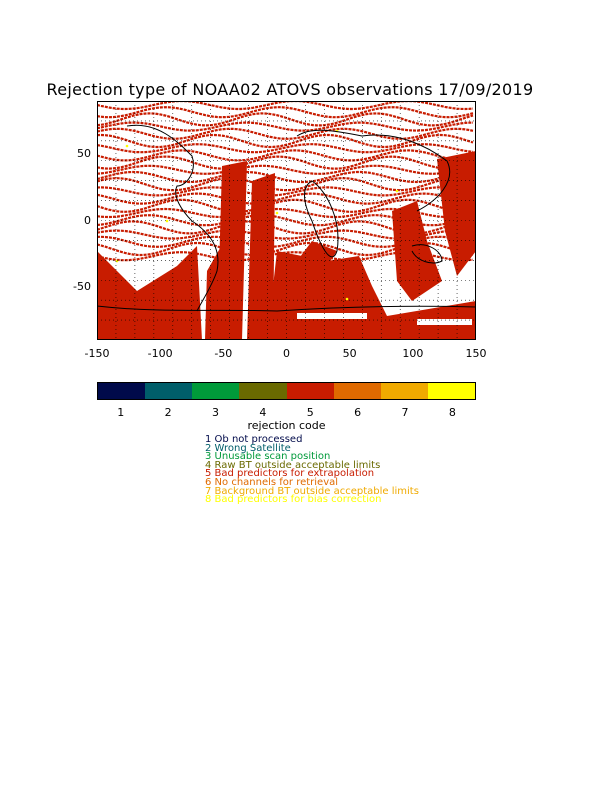 This screenshot has height=794, width=610. Describe the element at coordinates (293, 500) in the screenshot. I see `legend-entry: 8 Bad predictors for bias correction` at that location.